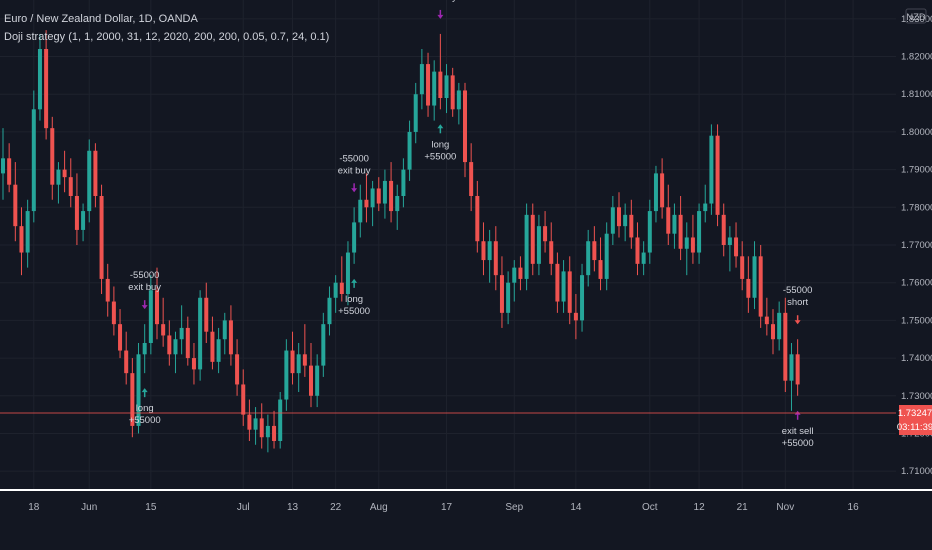 This screenshot has width=932, height=550. I want to click on time-axis-area, so click(466, 520).